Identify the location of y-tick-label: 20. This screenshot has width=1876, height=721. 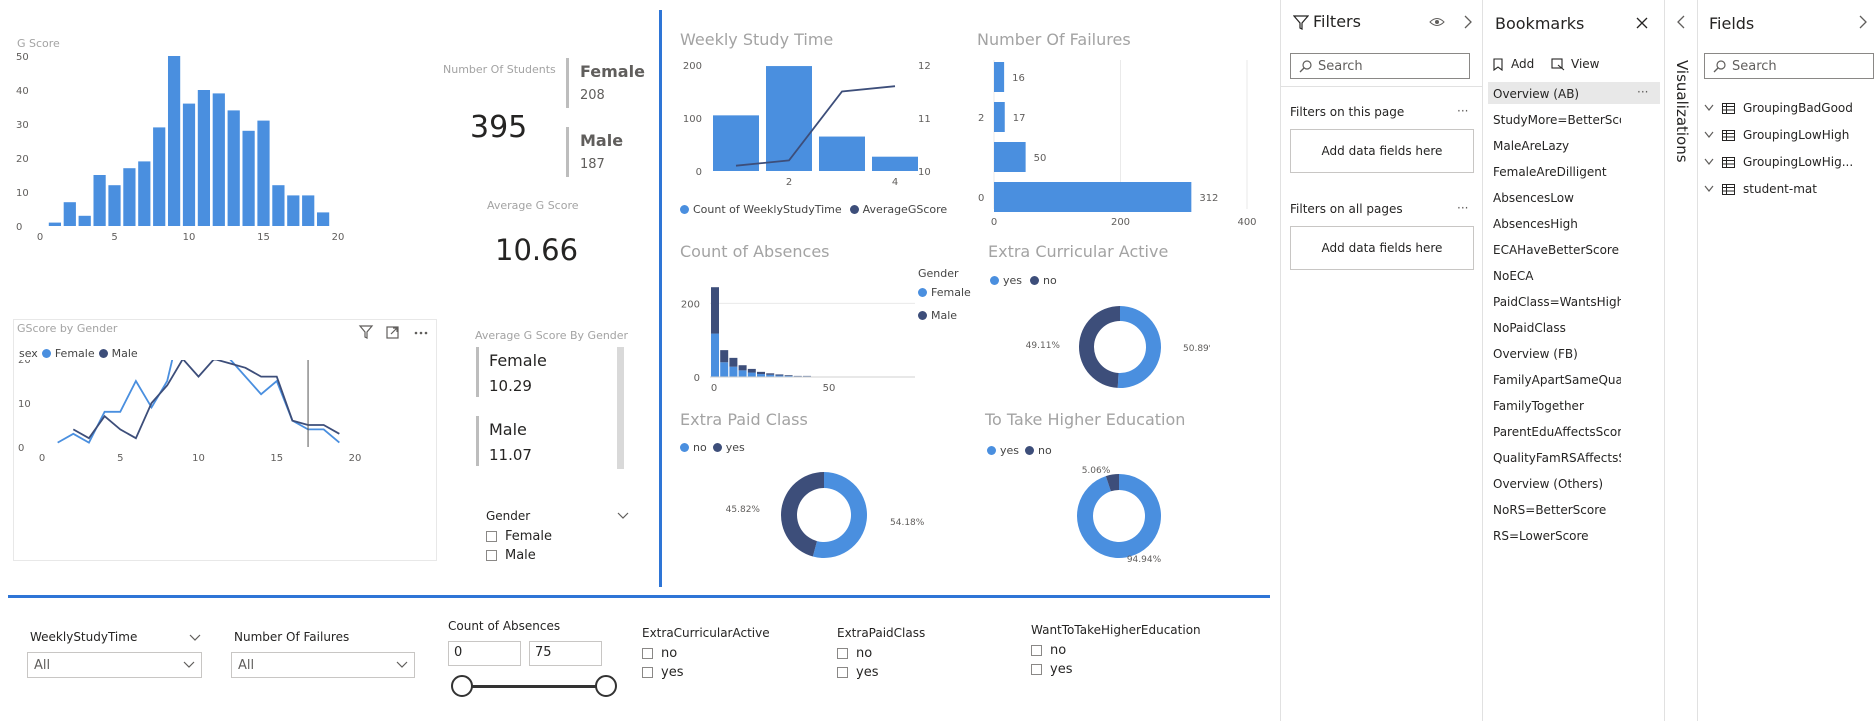
(24, 363).